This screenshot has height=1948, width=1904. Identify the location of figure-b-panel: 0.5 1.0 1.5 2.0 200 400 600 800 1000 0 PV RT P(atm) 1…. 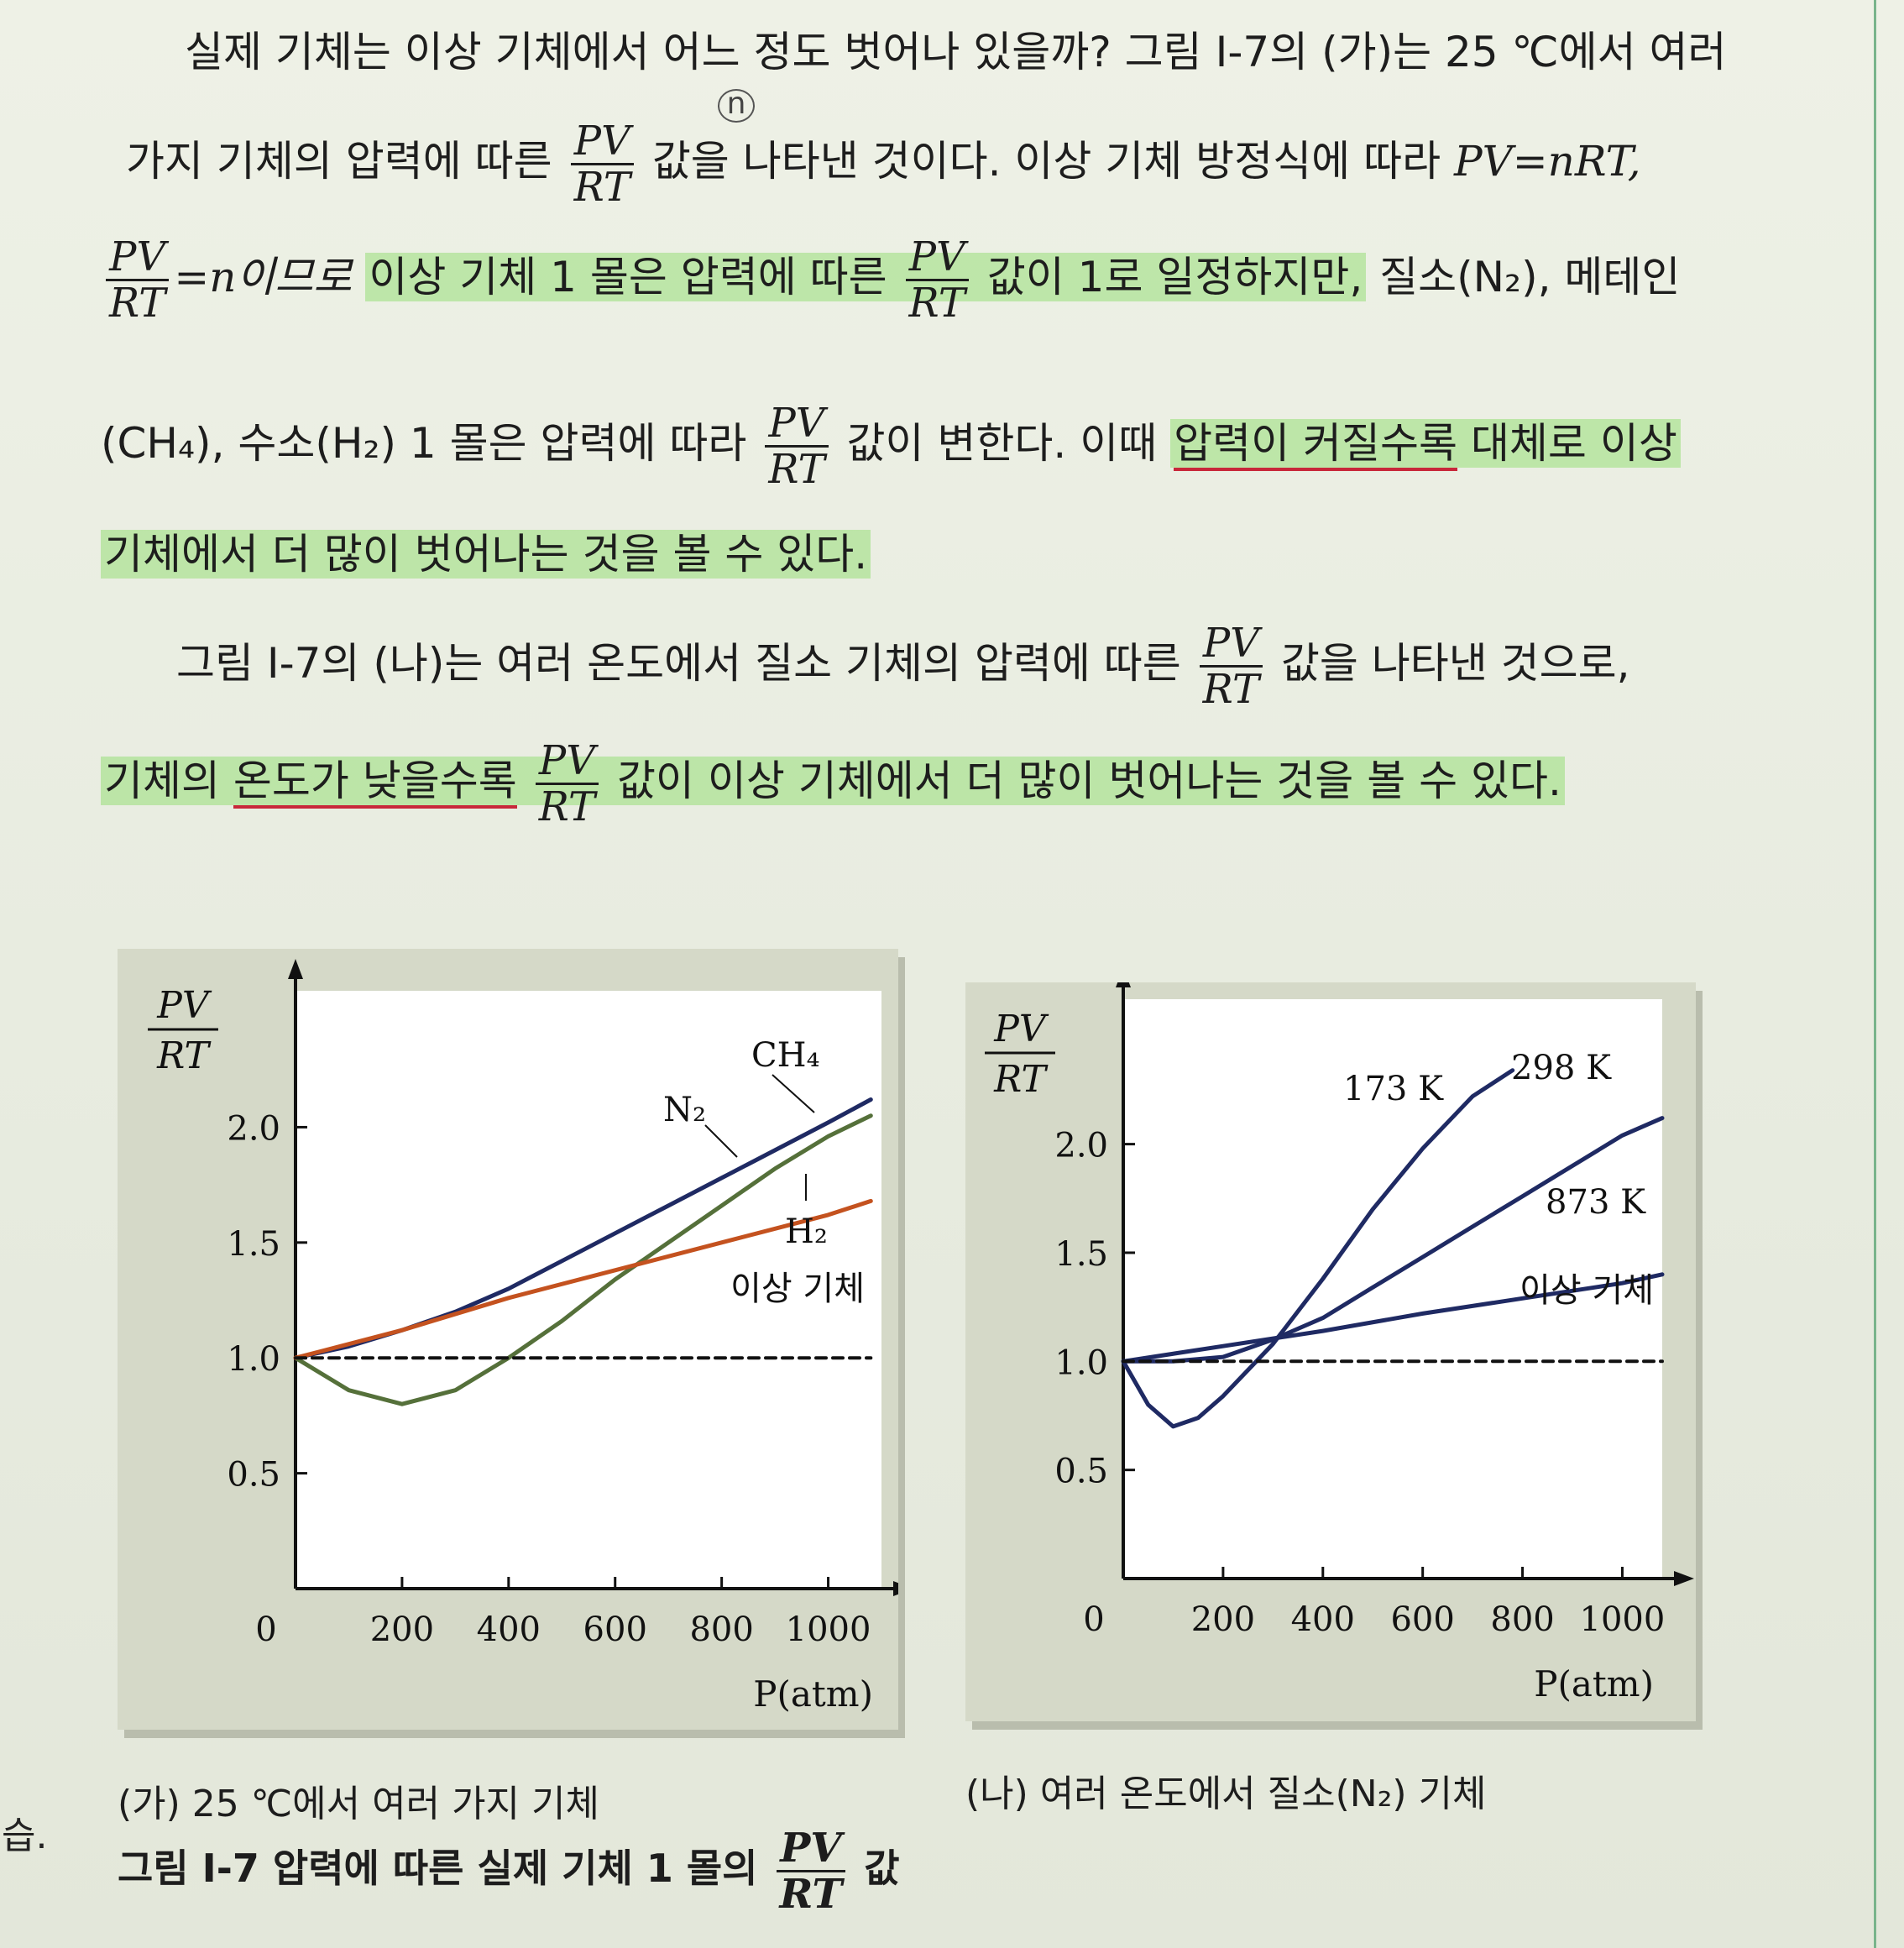
(1330, 1351).